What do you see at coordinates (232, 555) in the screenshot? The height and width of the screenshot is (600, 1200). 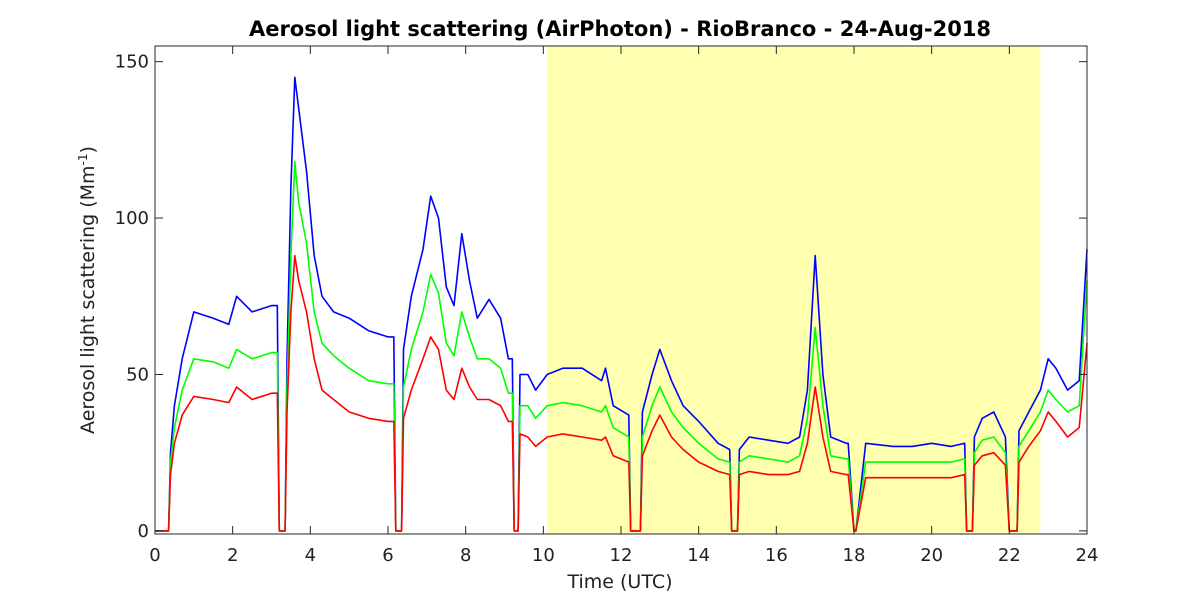 I see `x-tick-label: 2` at bounding box center [232, 555].